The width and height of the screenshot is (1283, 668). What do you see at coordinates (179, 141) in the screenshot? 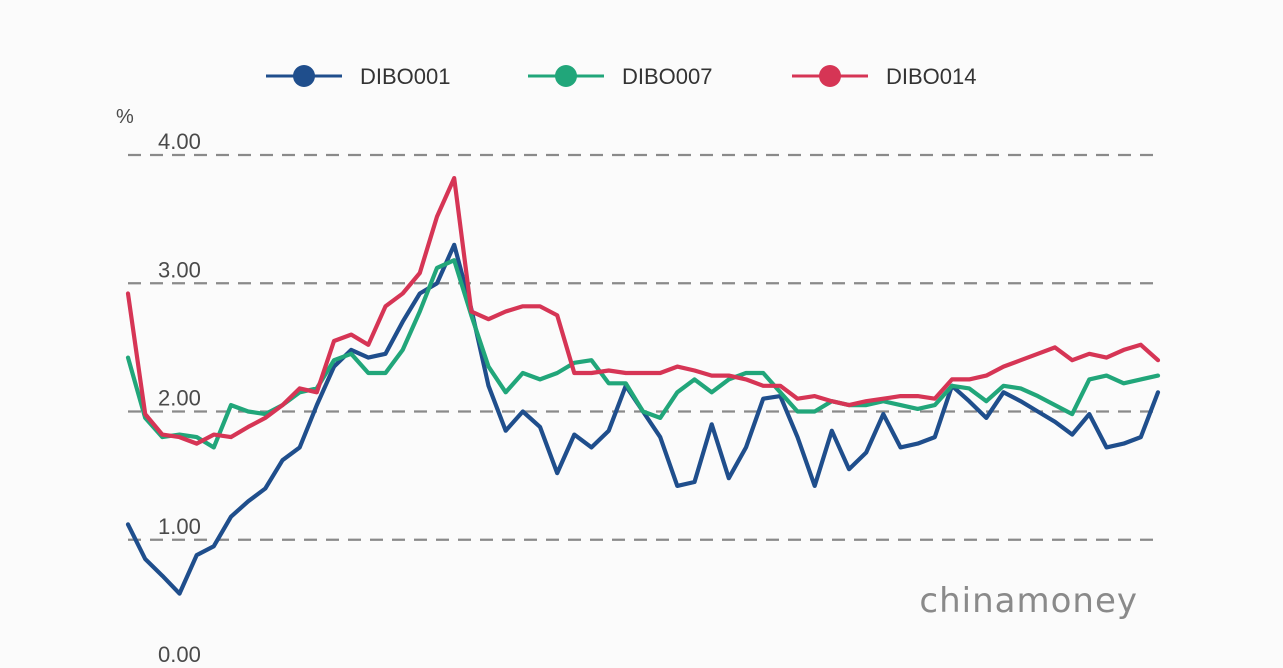
I see `y-tick-label: 4.00` at bounding box center [179, 141].